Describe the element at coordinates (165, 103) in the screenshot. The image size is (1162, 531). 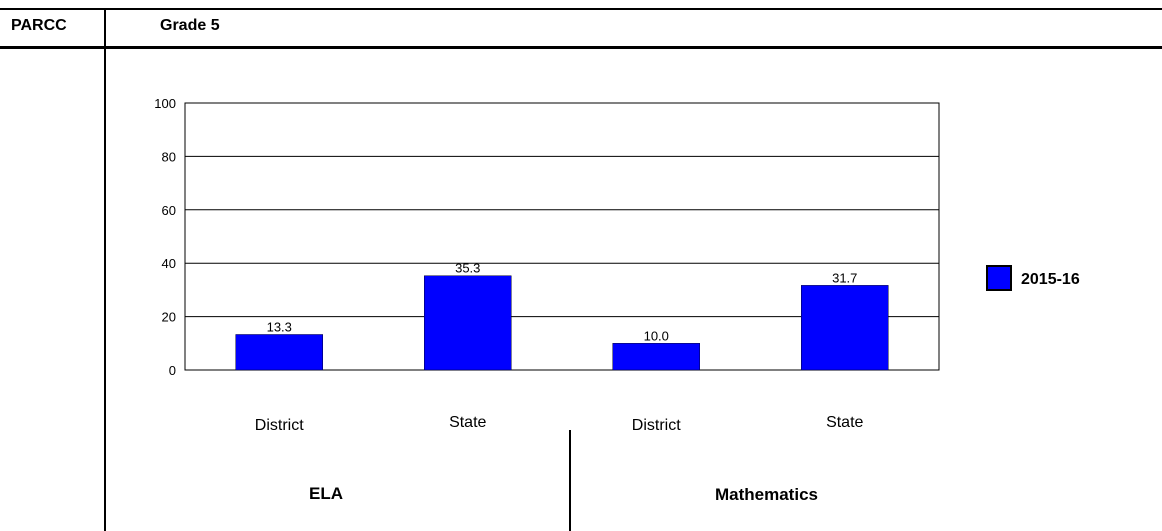
I see `y-tick-label: 100` at that location.